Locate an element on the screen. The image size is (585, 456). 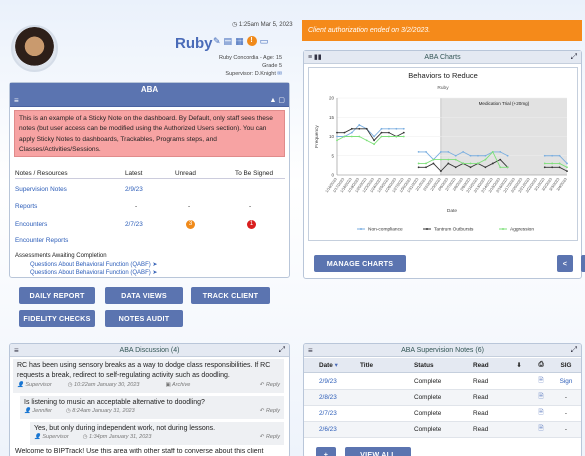
supervision-row: 2/8/23 Complete Read 🗎 - is located at coordinates (442, 398).